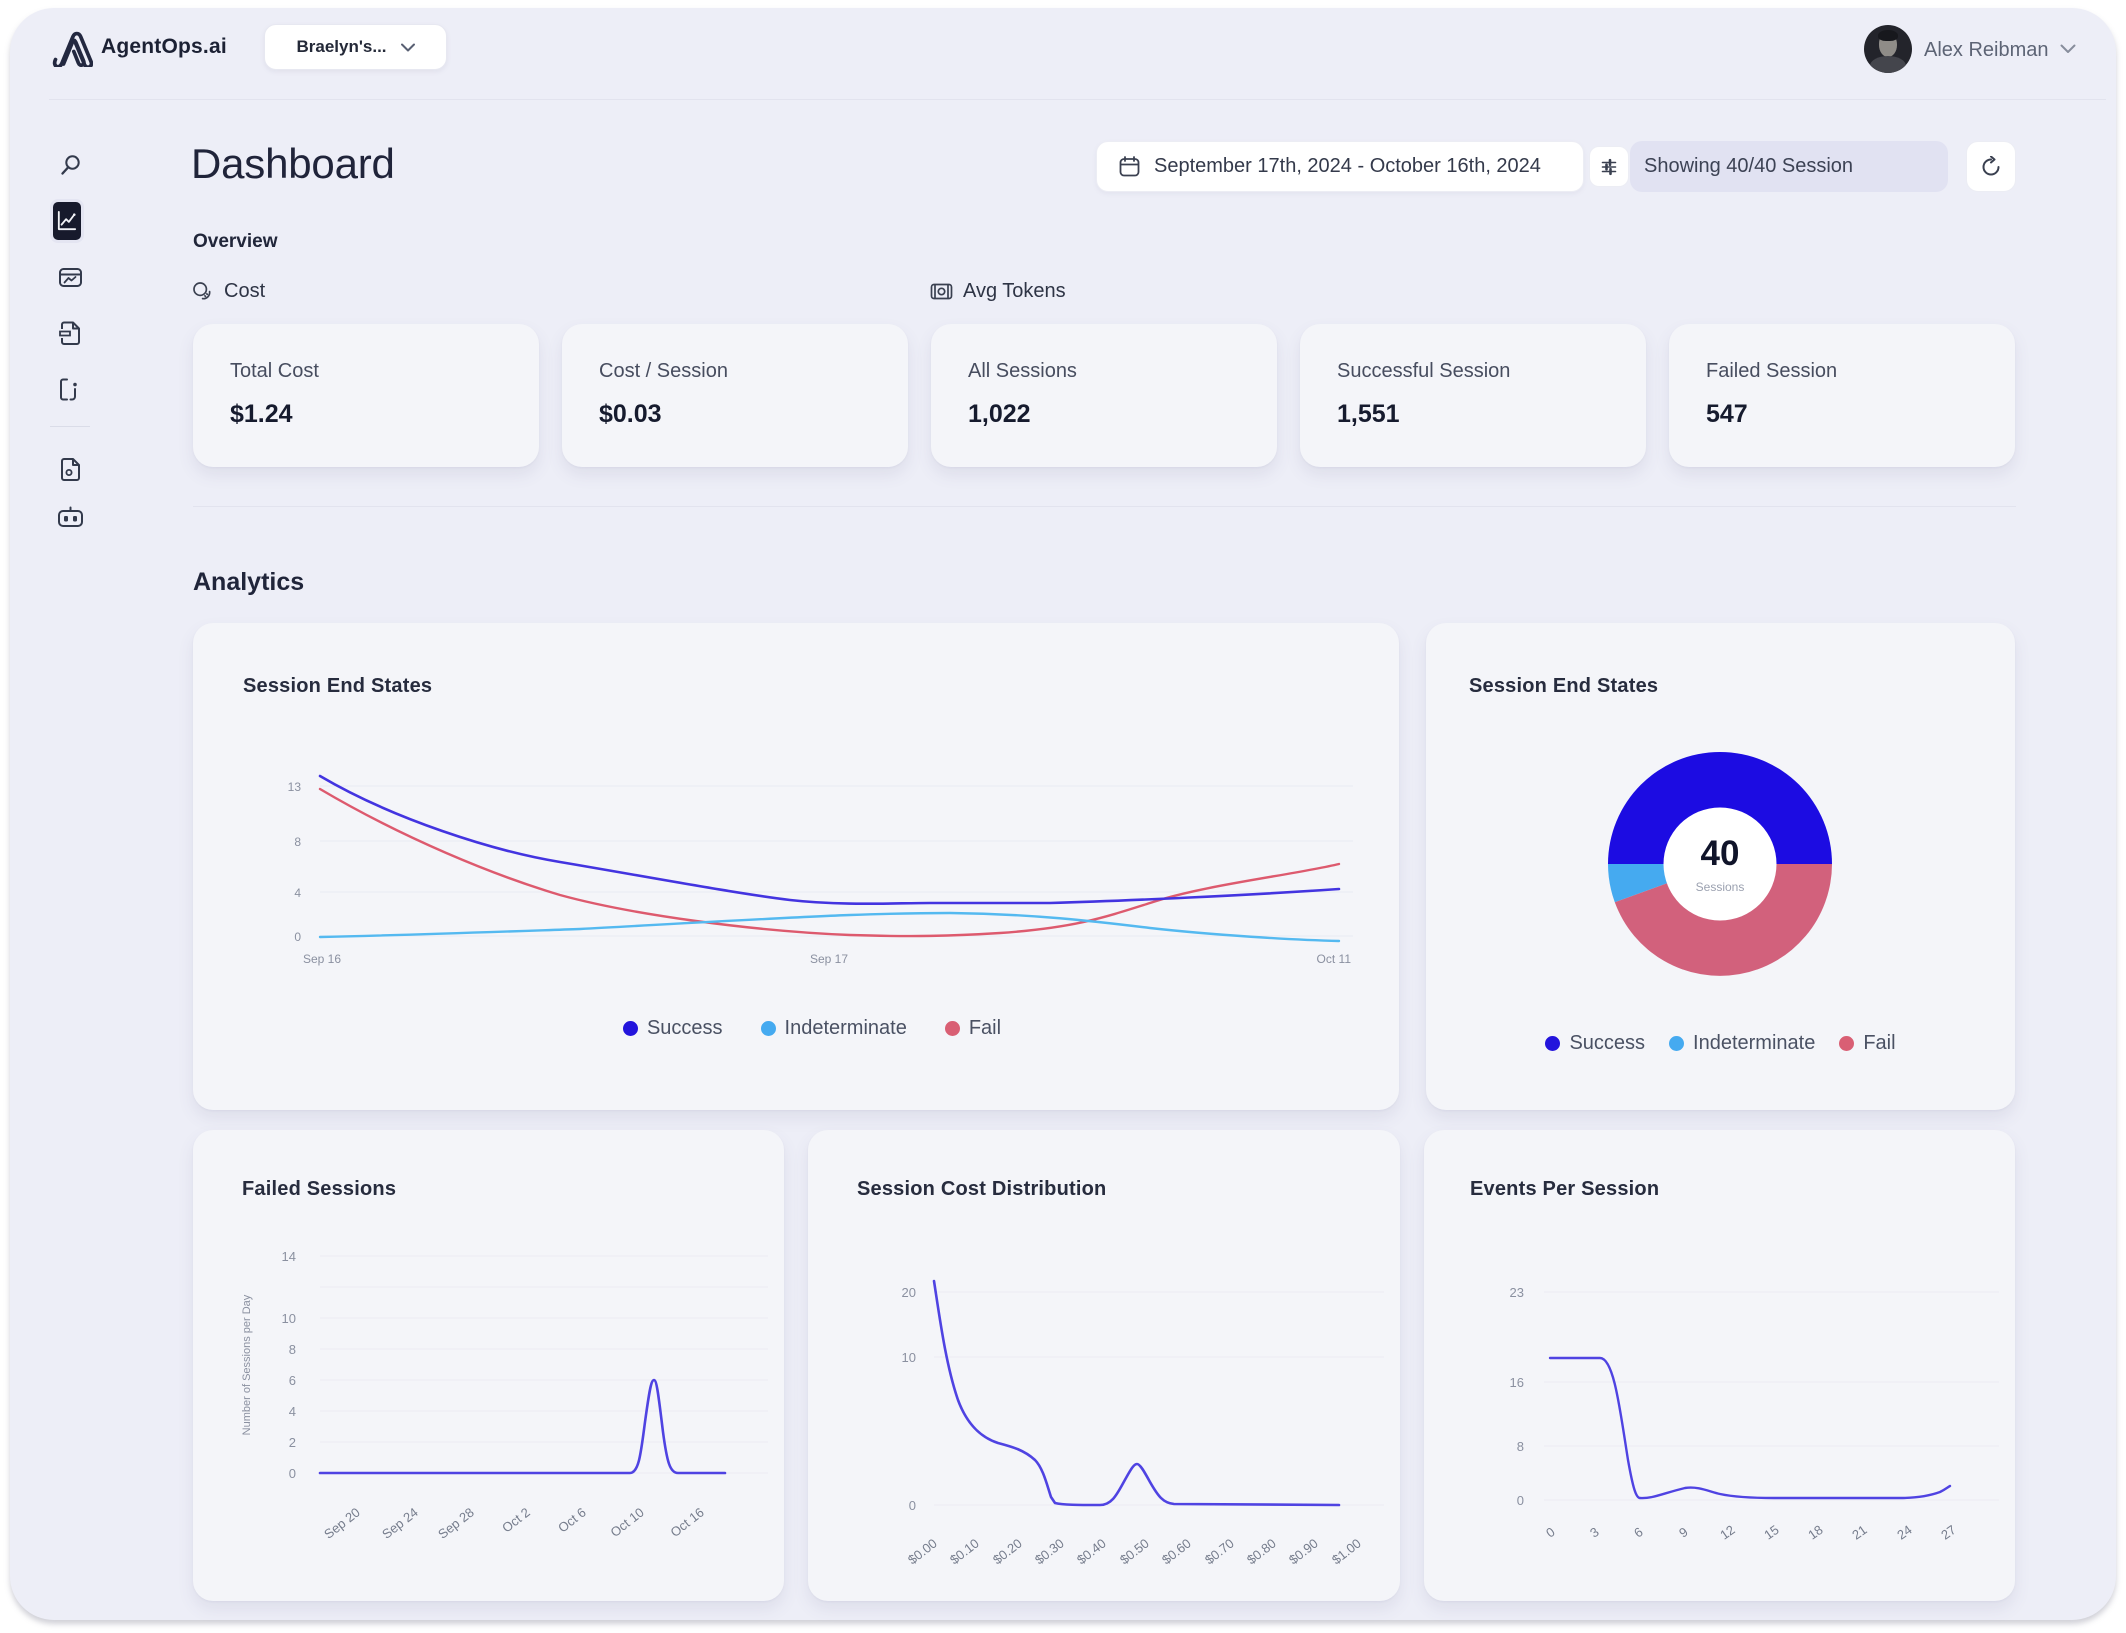  I want to click on svg-text: Sep 20, so click(342, 1523).